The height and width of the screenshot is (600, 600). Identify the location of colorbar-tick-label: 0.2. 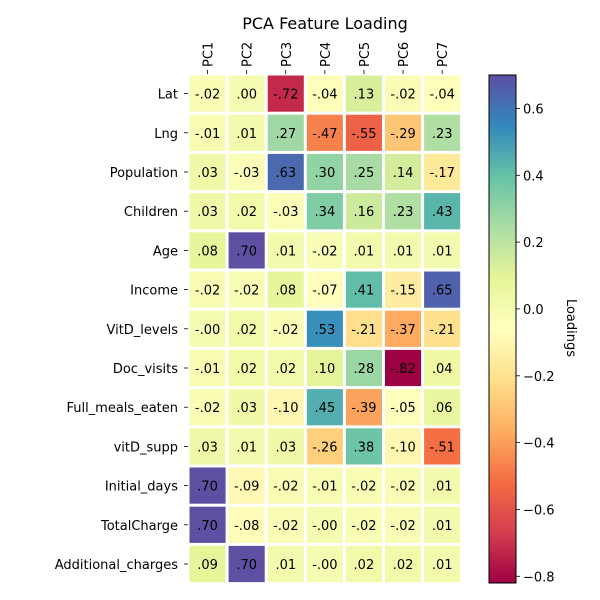
(533, 243).